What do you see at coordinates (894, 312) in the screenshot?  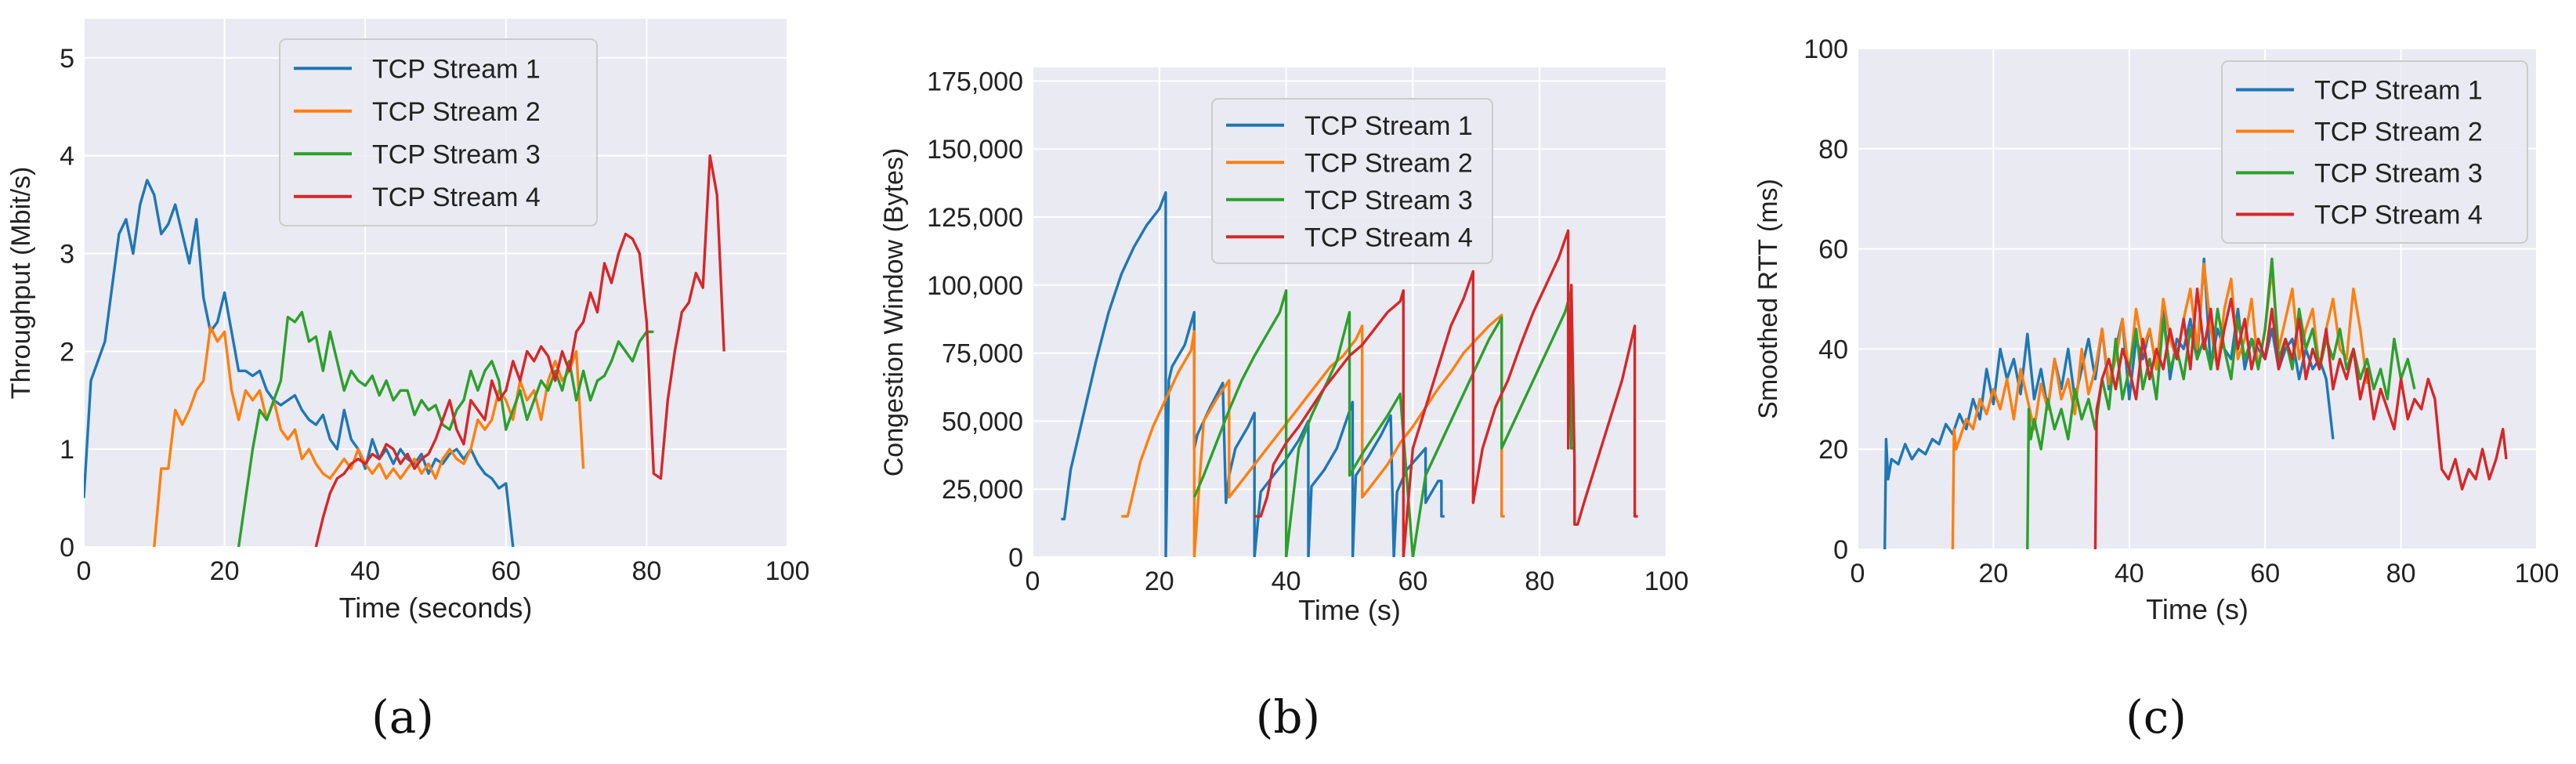 I see `y-axis-label: Congestion Window (Bytes)` at bounding box center [894, 312].